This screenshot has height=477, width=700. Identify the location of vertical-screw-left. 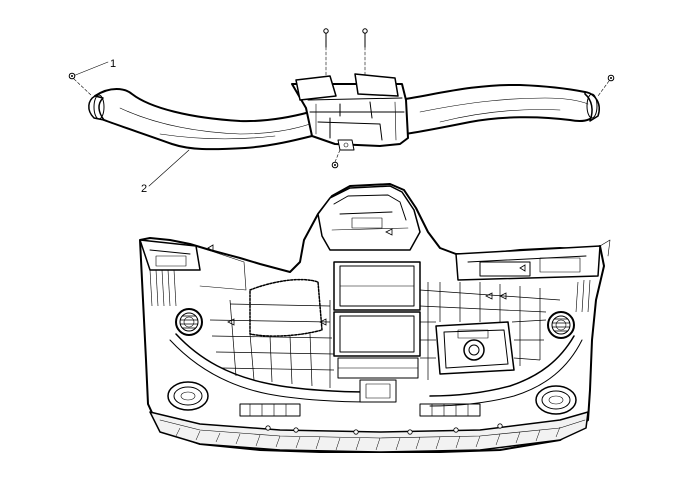
(326, 53).